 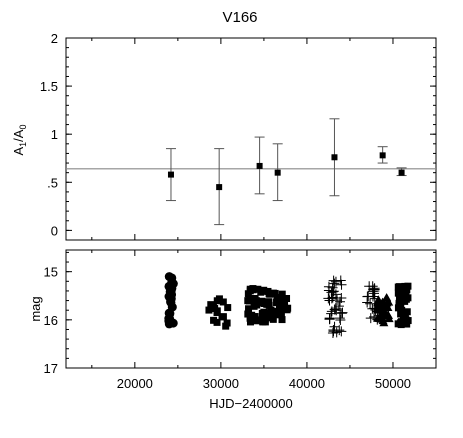 I want to click on top-y-tick-label: 0, so click(x=54, y=230).